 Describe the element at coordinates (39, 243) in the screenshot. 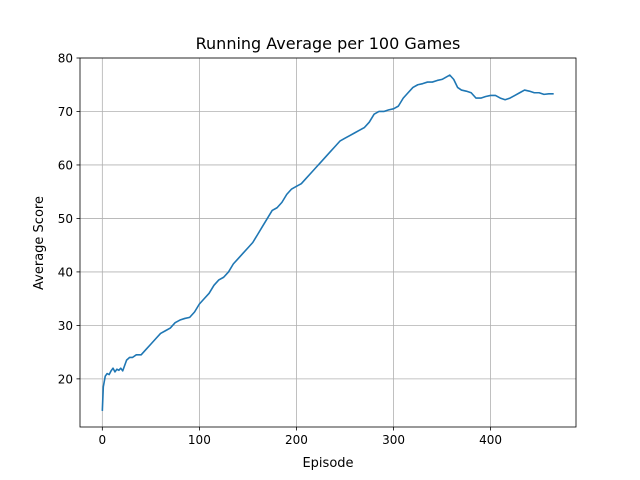

I see `y-axis-label: Average Score` at that location.